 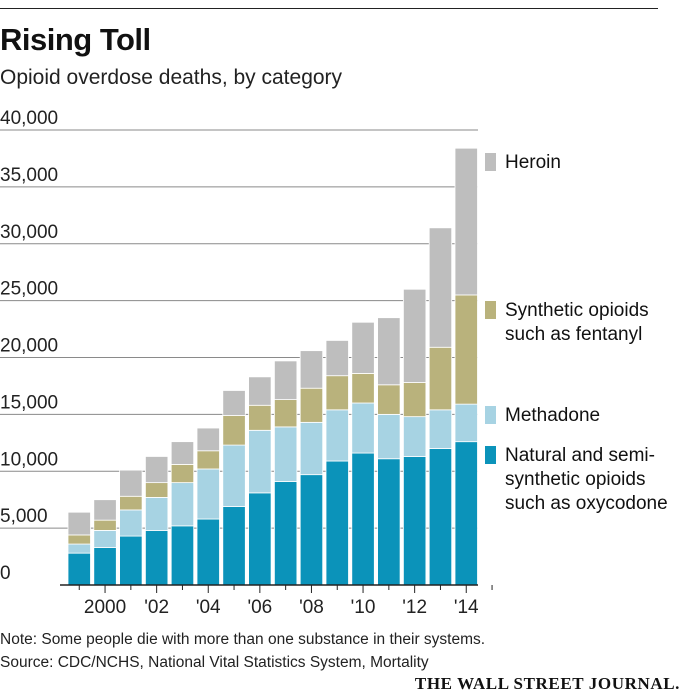 What do you see at coordinates (208, 607) in the screenshot?
I see `x-tick-label: '04` at bounding box center [208, 607].